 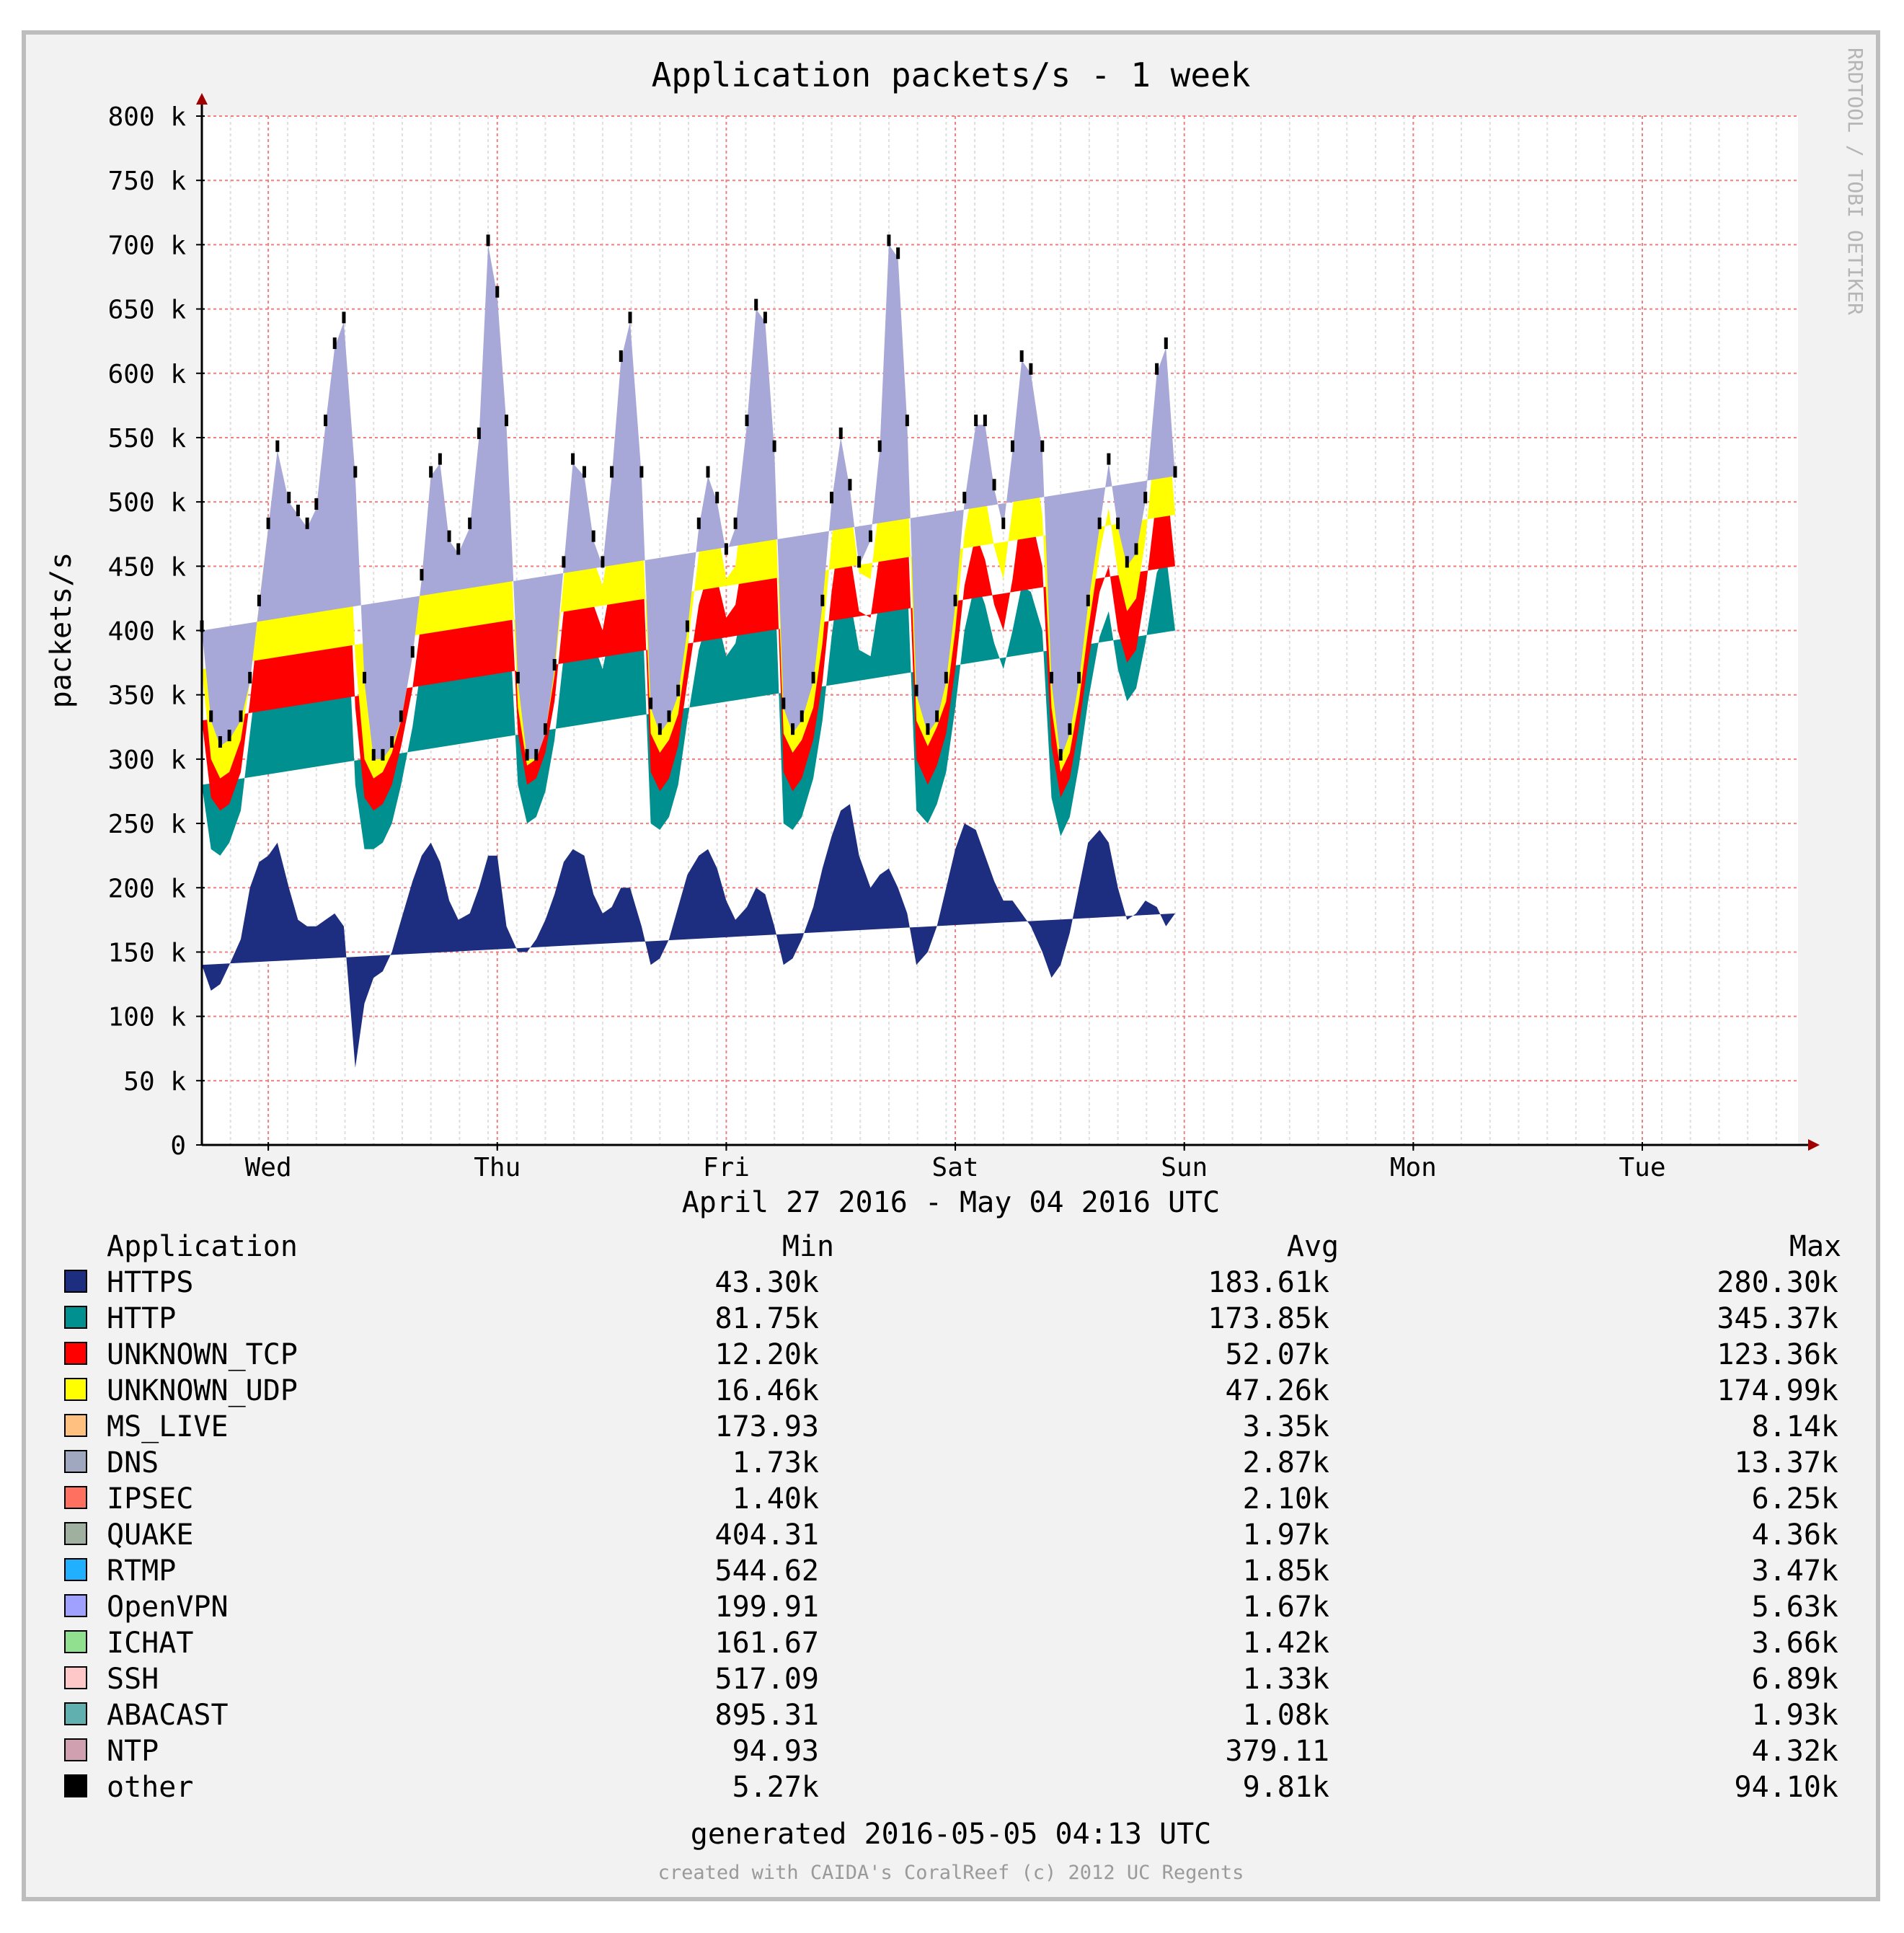 I want to click on y-axis-label: packets/s, so click(x=61, y=630).